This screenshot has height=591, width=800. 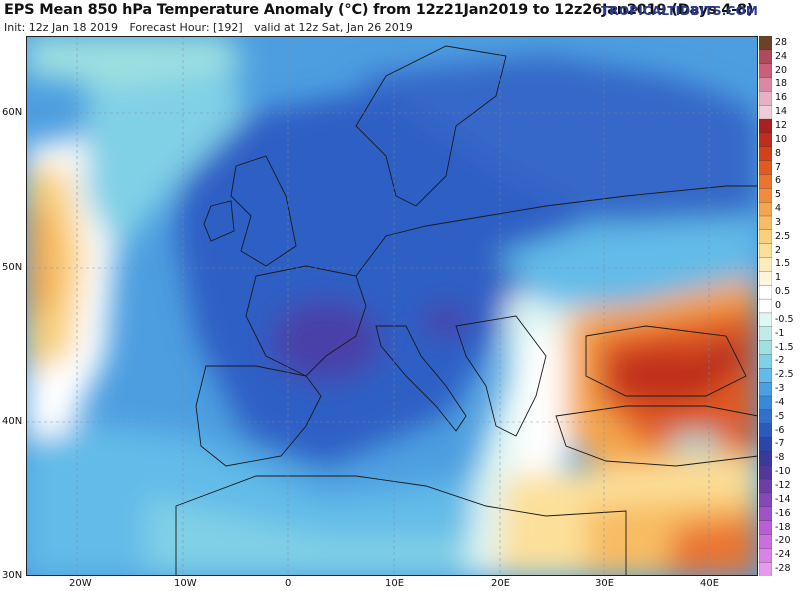 I want to click on colorbar-label: 3, so click(x=778, y=222).